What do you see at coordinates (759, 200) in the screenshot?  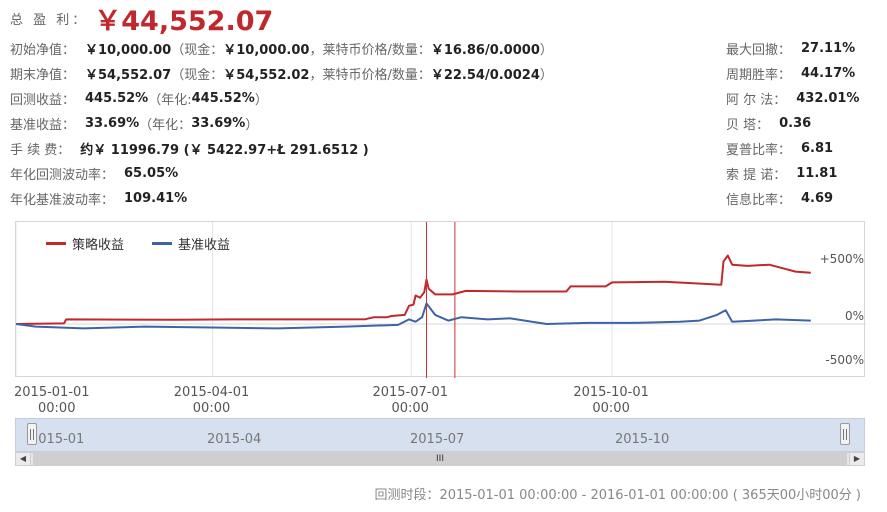 I see `stat-label: 信息比率：` at bounding box center [759, 200].